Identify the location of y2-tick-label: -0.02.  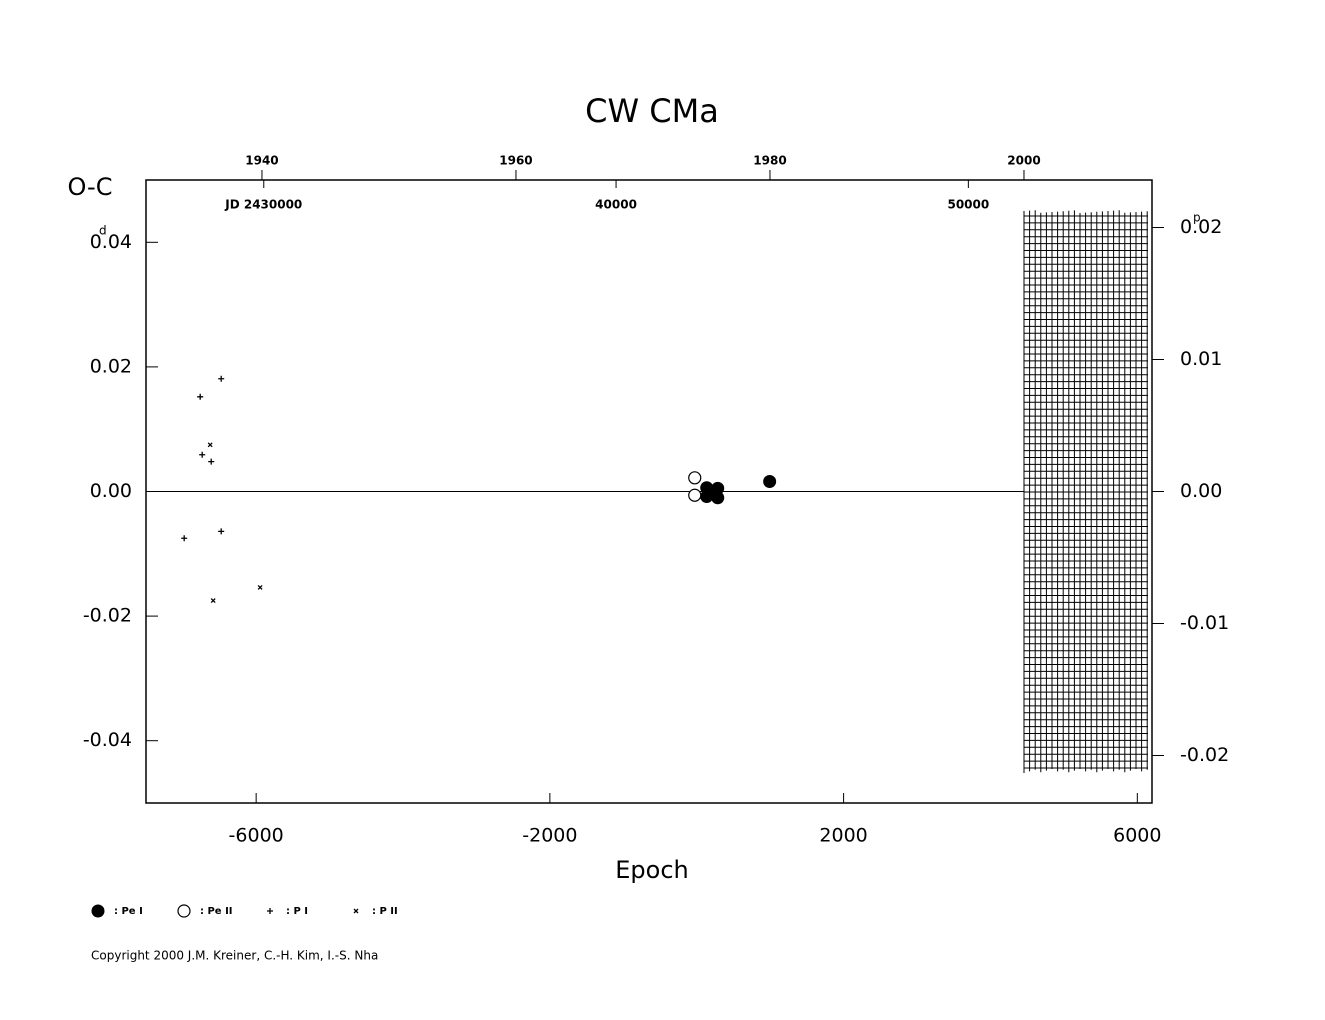
(1204, 755).